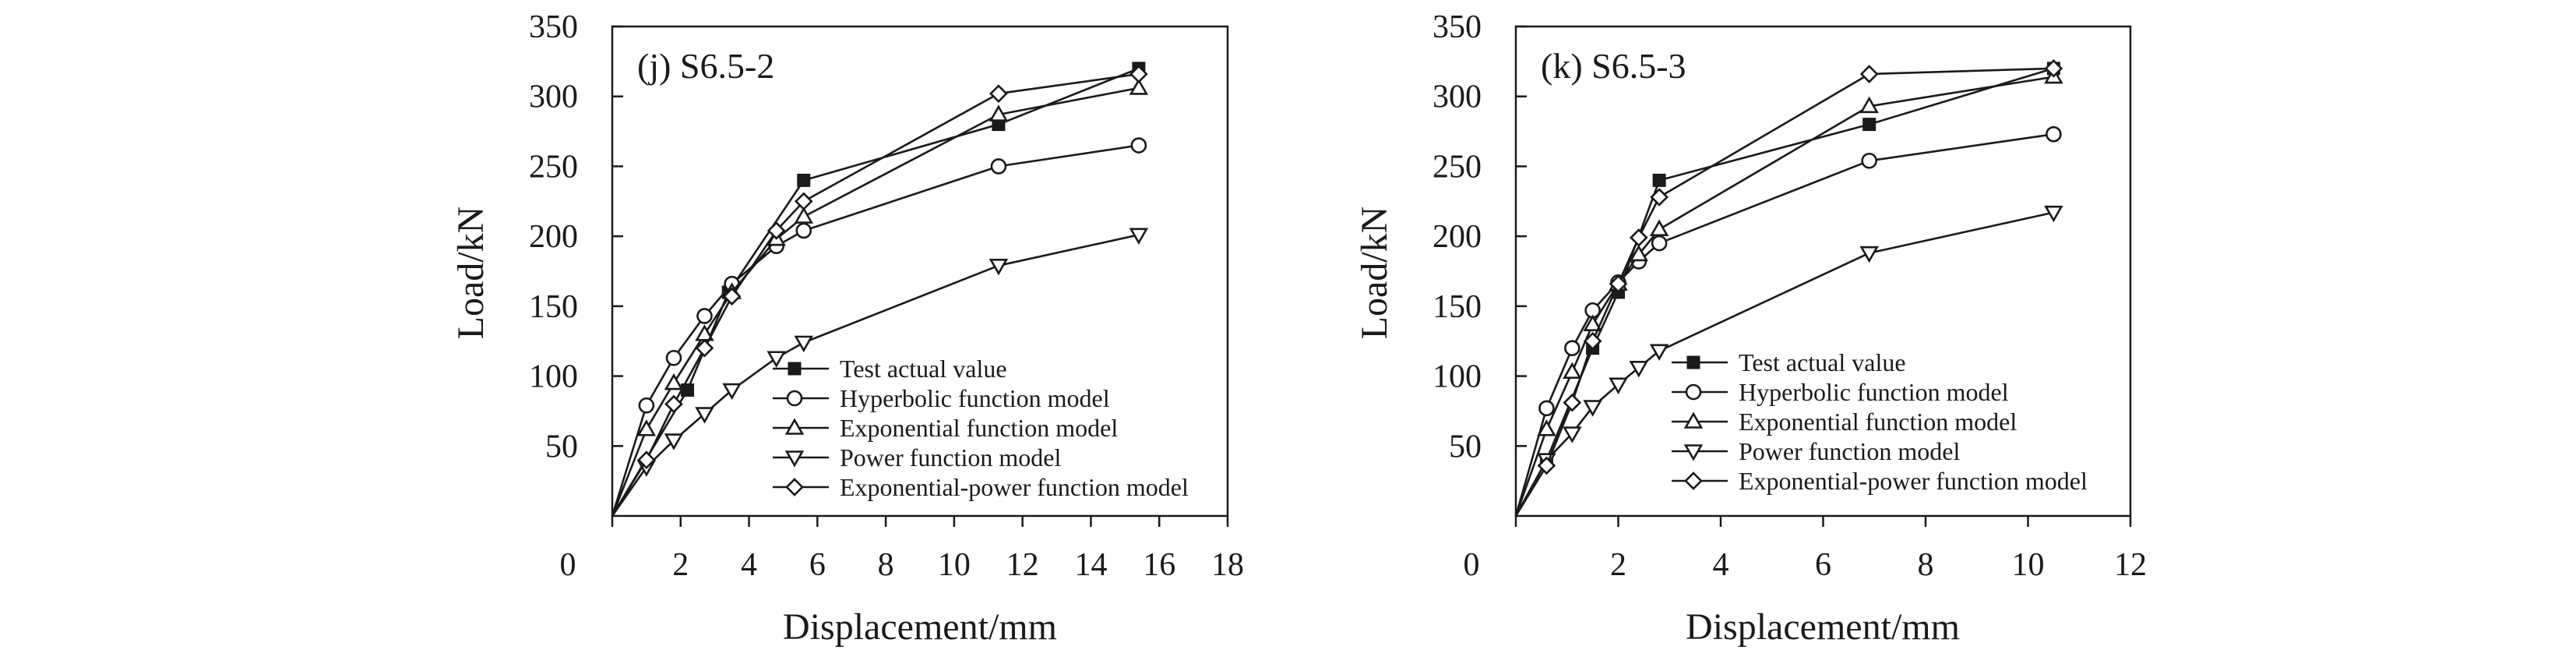 The image size is (2576, 657). I want to click on panel-label: (j) S6.5-2, so click(705, 66).